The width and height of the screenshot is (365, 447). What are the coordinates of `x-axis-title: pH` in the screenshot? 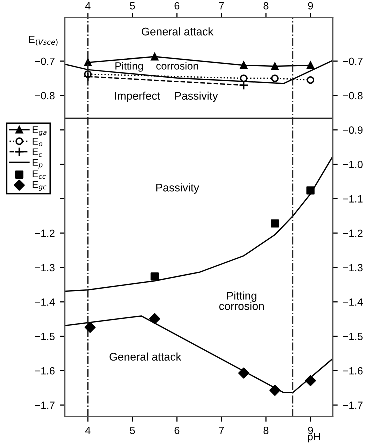 It's located at (314, 438).